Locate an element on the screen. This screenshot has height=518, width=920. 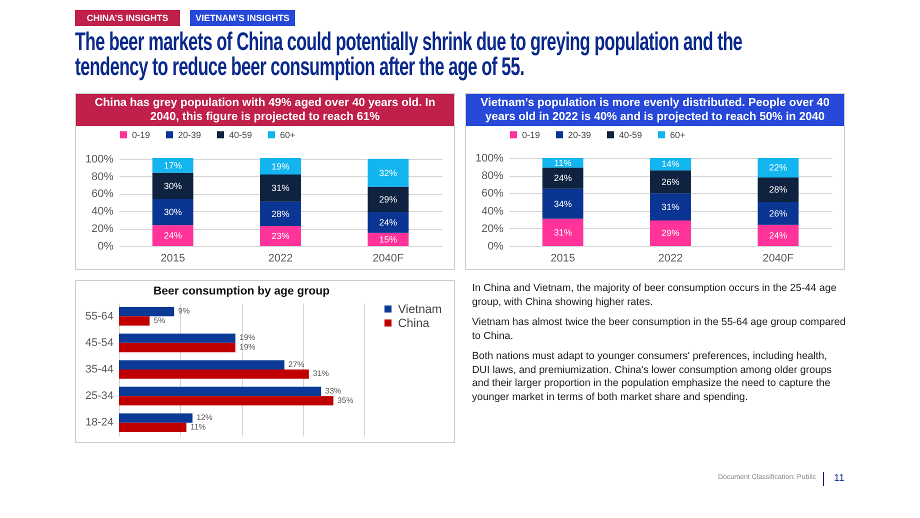
text: In China and Vietnam, the majority of beer consumption occurs in the 25-44 age group, with China showing higher rates. is located at coordinates (655, 295).